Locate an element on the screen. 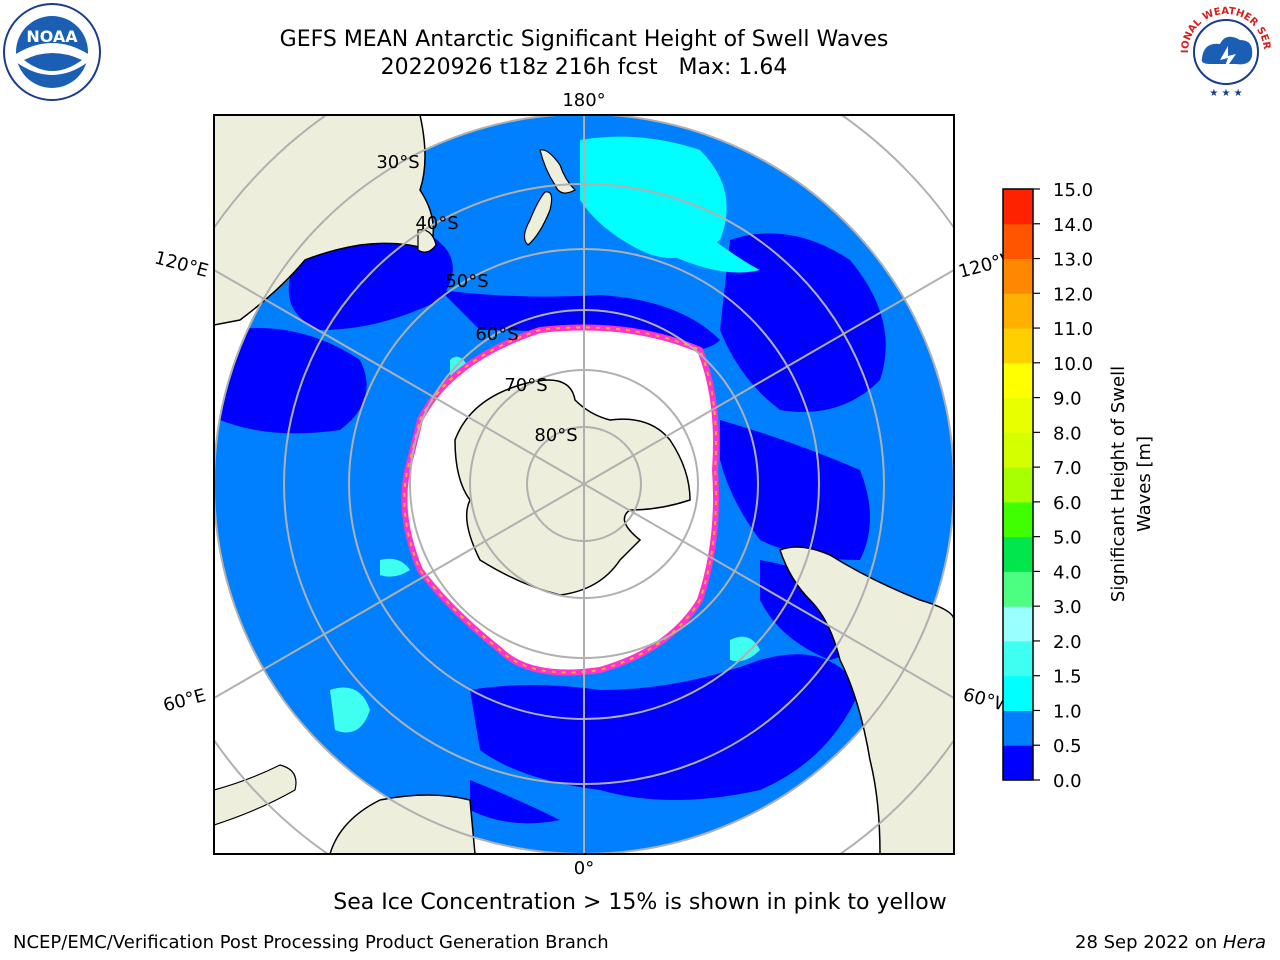  colorbar-tick-label: 9.0 is located at coordinates (1067, 399).